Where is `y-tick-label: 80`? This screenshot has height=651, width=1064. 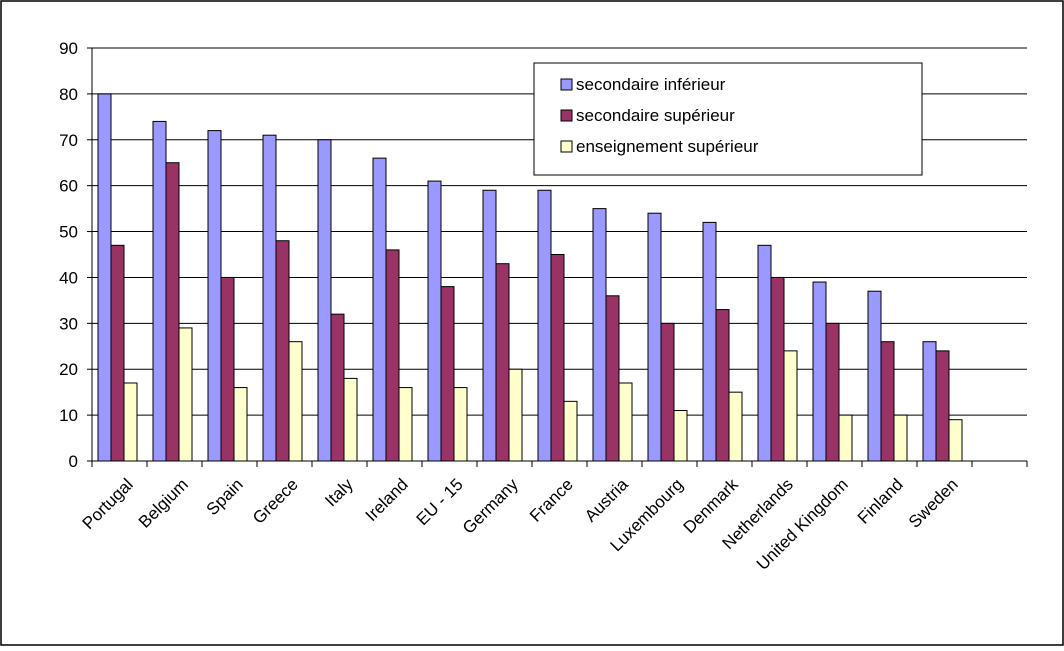
y-tick-label: 80 is located at coordinates (68, 94).